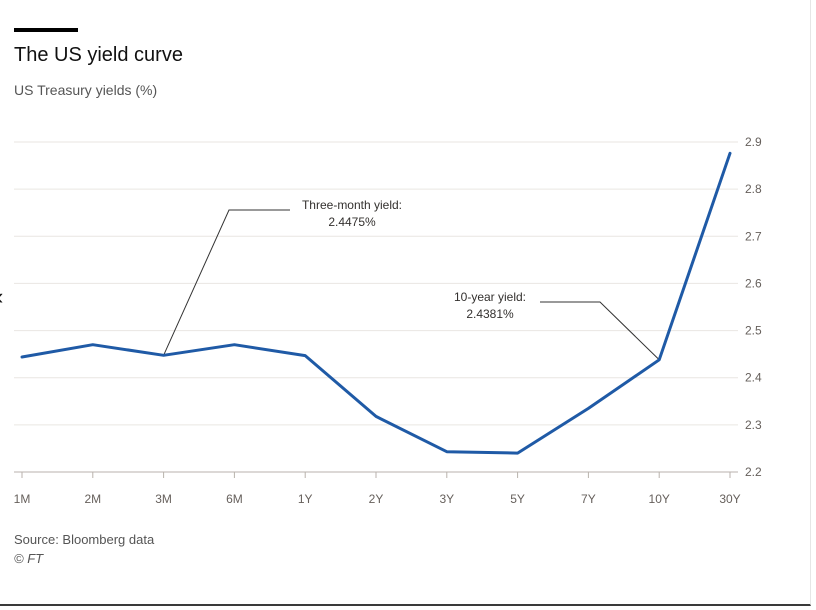  What do you see at coordinates (753, 378) in the screenshot?
I see `y-tick-label: 2.4` at bounding box center [753, 378].